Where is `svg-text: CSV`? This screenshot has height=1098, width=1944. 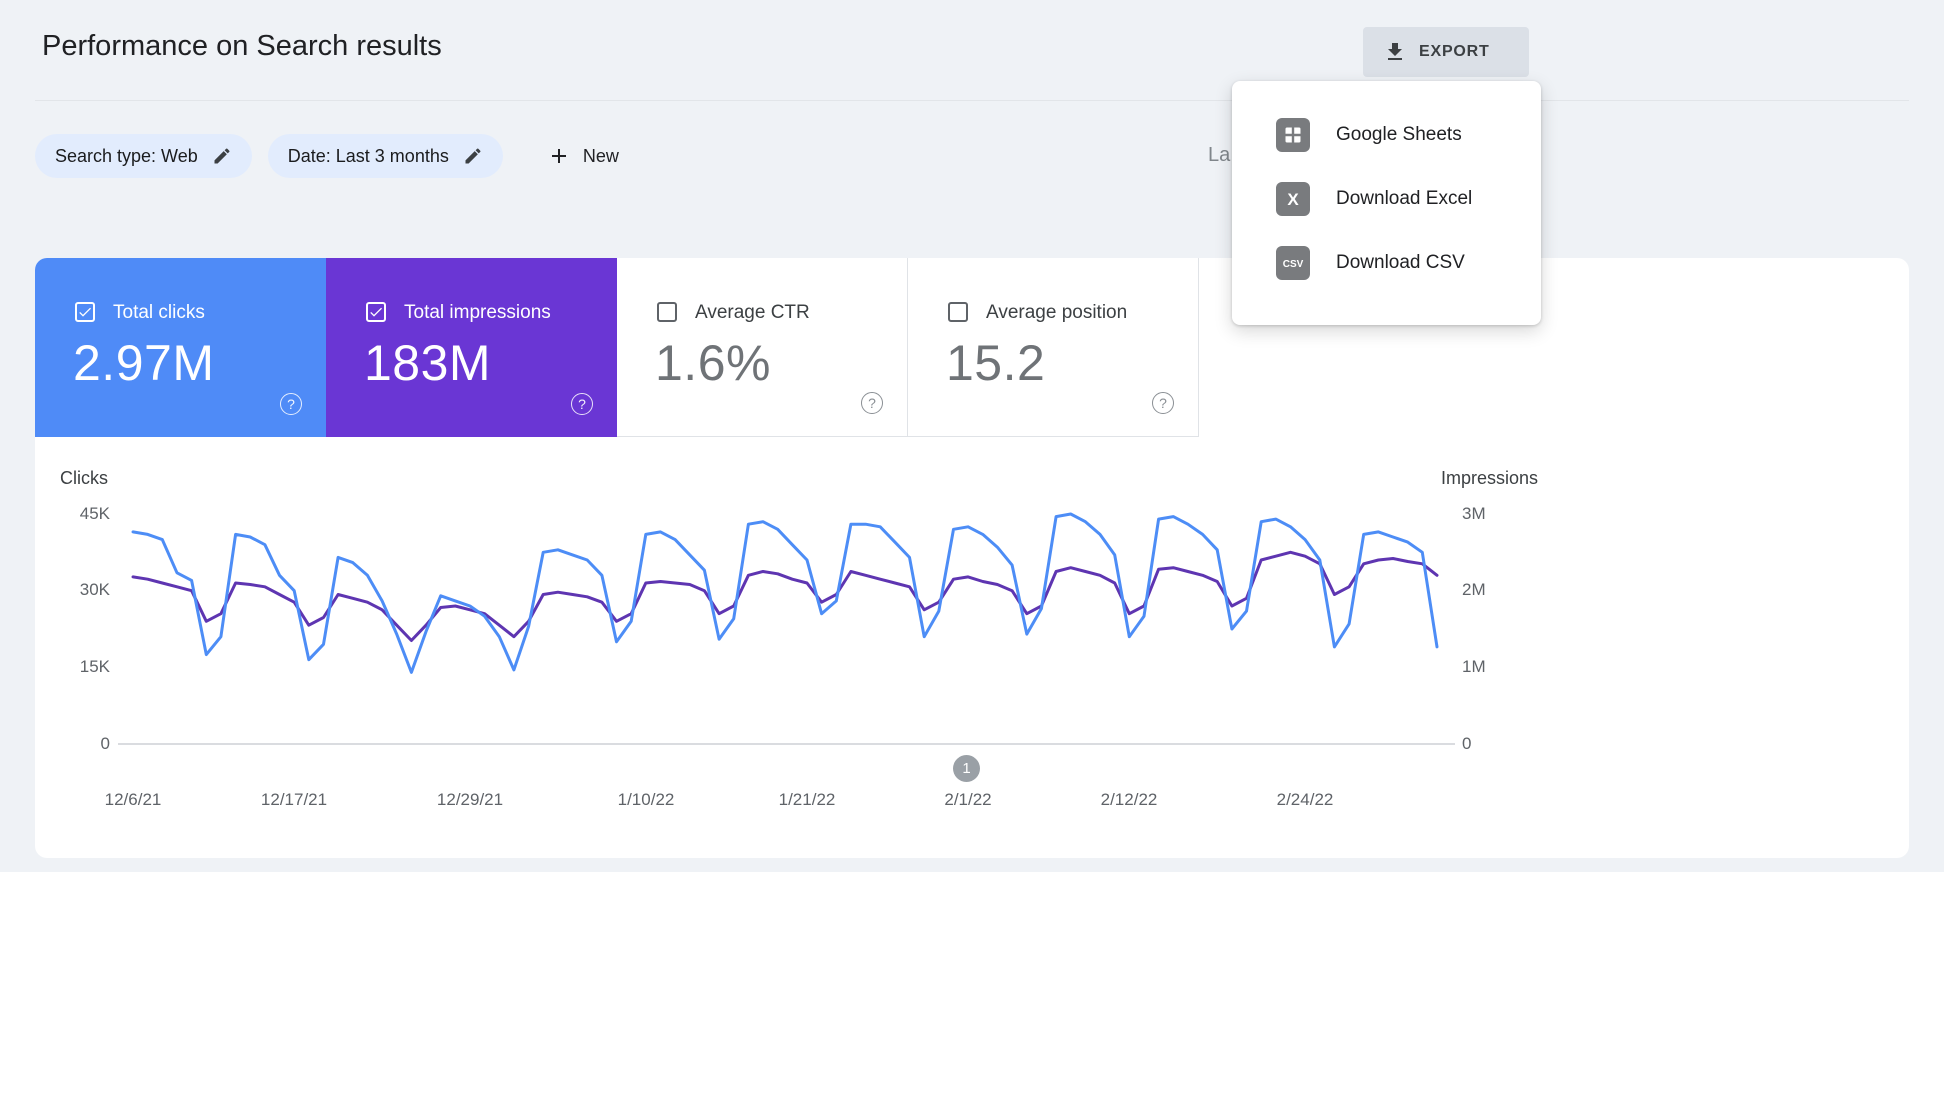 svg-text: CSV is located at coordinates (1293, 264).